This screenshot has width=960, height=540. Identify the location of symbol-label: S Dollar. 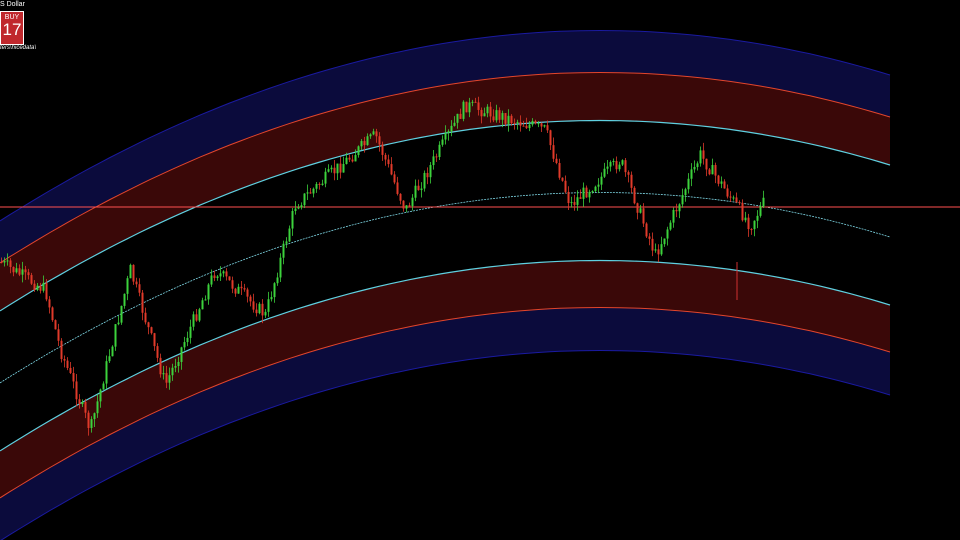
(12, 4).